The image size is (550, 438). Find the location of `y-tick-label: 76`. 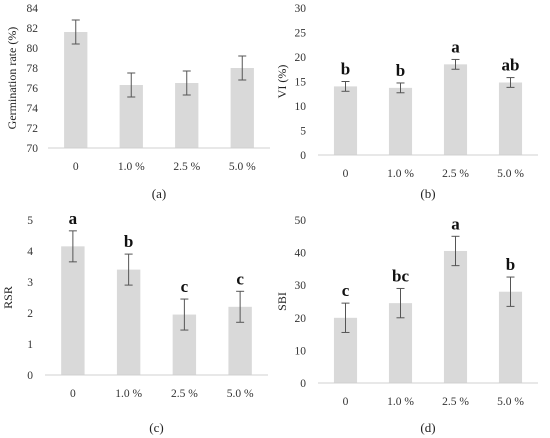

y-tick-label: 76 is located at coordinates (33, 89).